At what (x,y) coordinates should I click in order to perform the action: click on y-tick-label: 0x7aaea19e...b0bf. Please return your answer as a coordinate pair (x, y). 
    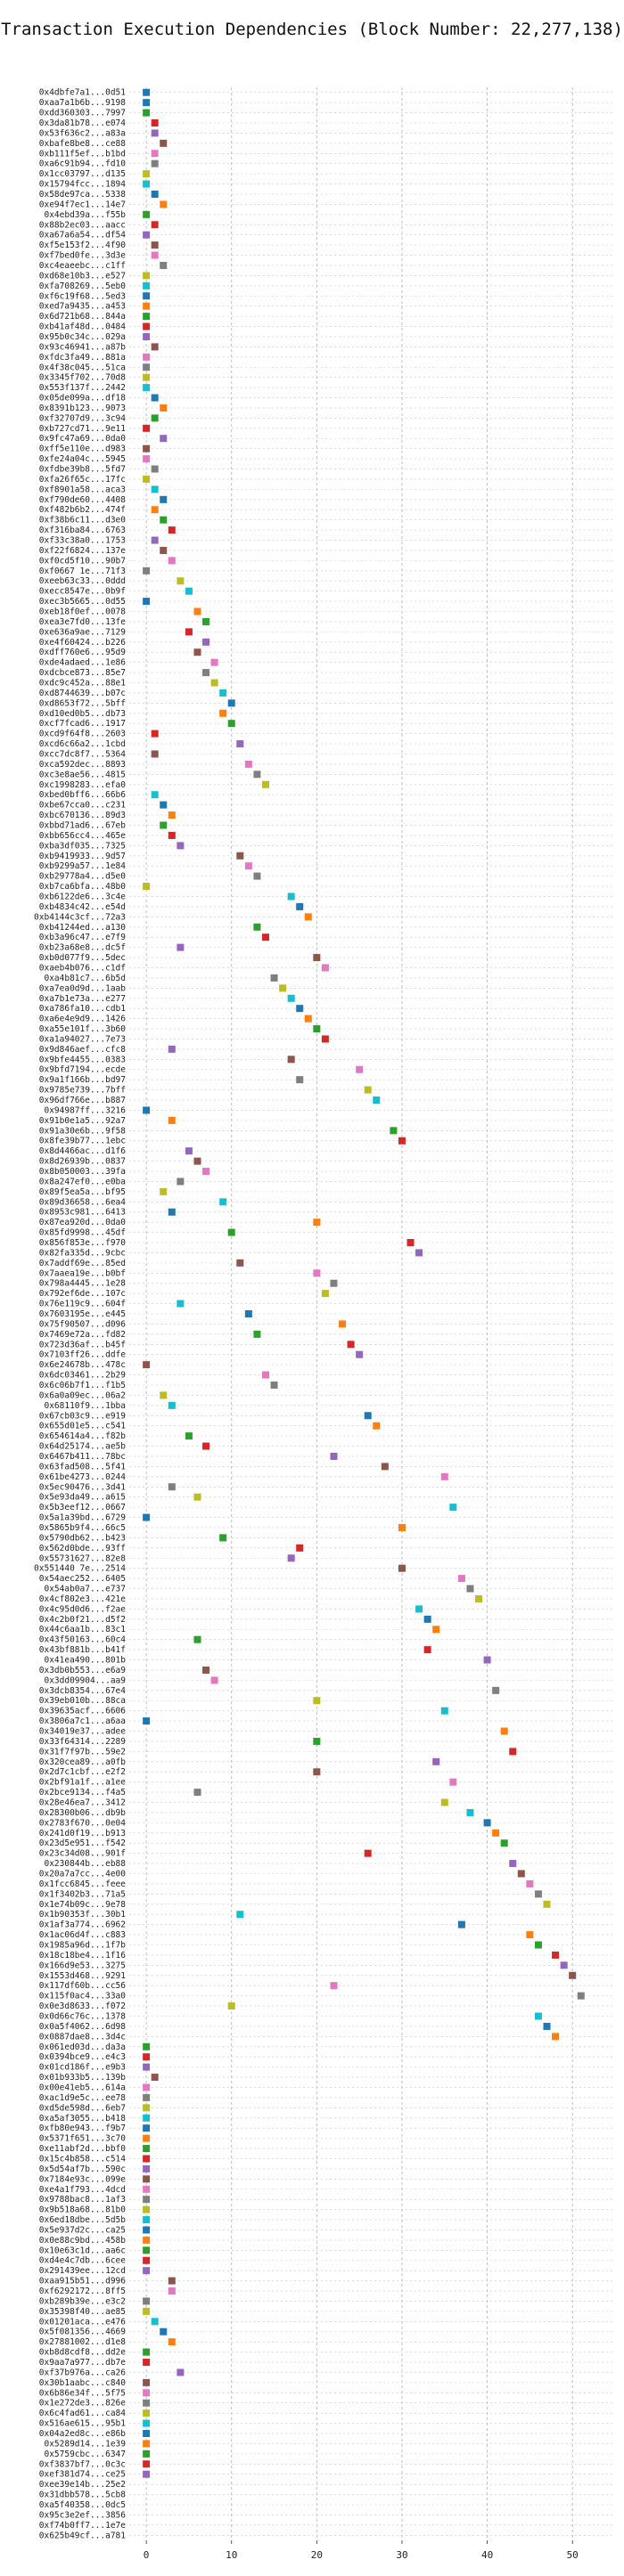
    Looking at the image, I should click on (82, 1273).